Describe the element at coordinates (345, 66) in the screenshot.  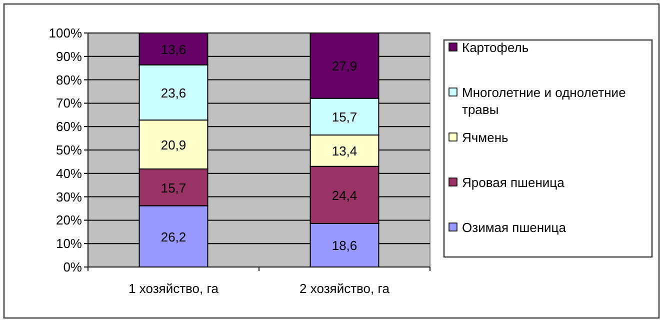
I see `data-label: 27,9` at that location.